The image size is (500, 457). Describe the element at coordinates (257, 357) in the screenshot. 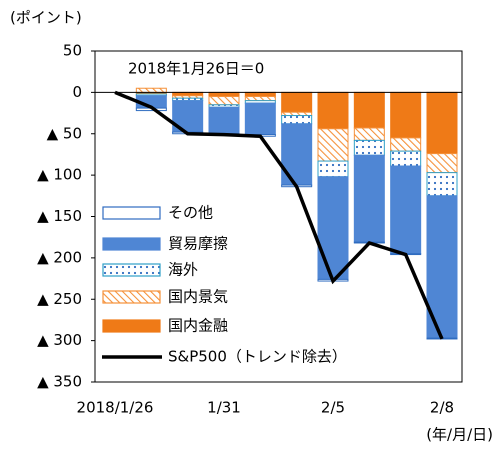

I see `legend-label: S&P500（トレンド除去）` at that location.